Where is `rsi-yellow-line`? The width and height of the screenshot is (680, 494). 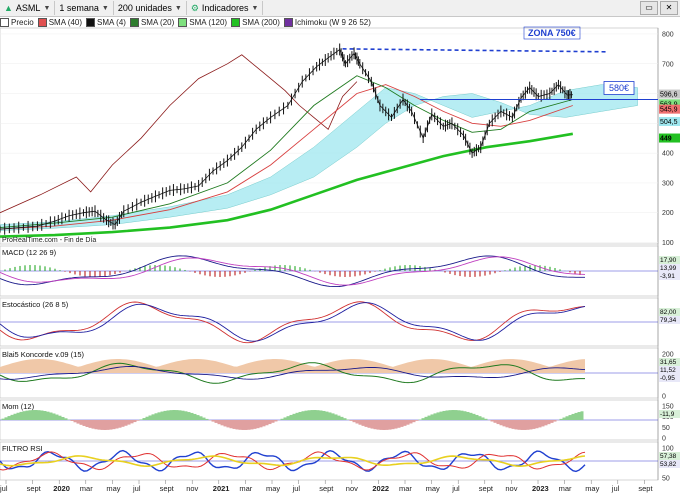
rsi-yellow-line is located at coordinates (293, 461).